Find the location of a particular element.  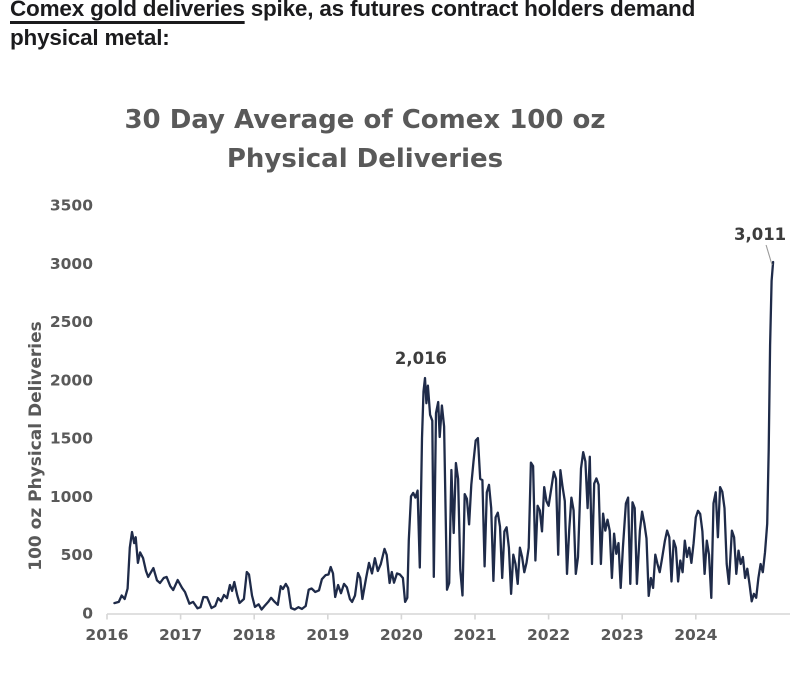

y-tick-label: 3500 is located at coordinates (71, 206).